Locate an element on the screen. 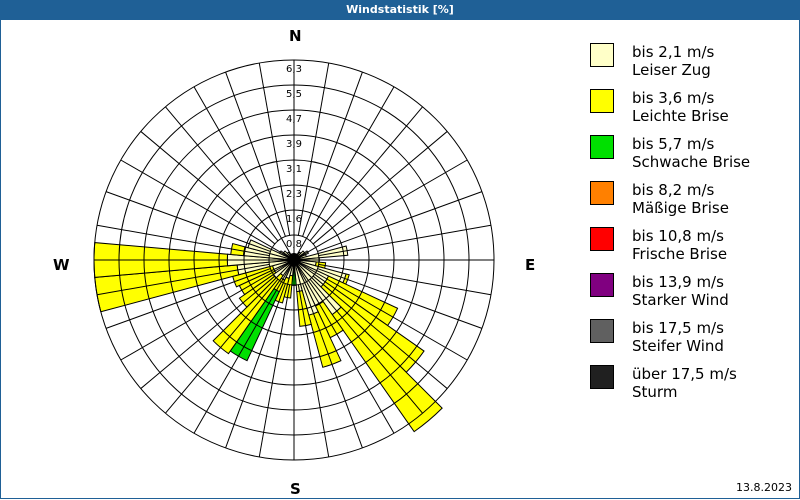 The width and height of the screenshot is (800, 500). legend-label: bis 8,2 m/s Mäßige Brise is located at coordinates (680, 199).